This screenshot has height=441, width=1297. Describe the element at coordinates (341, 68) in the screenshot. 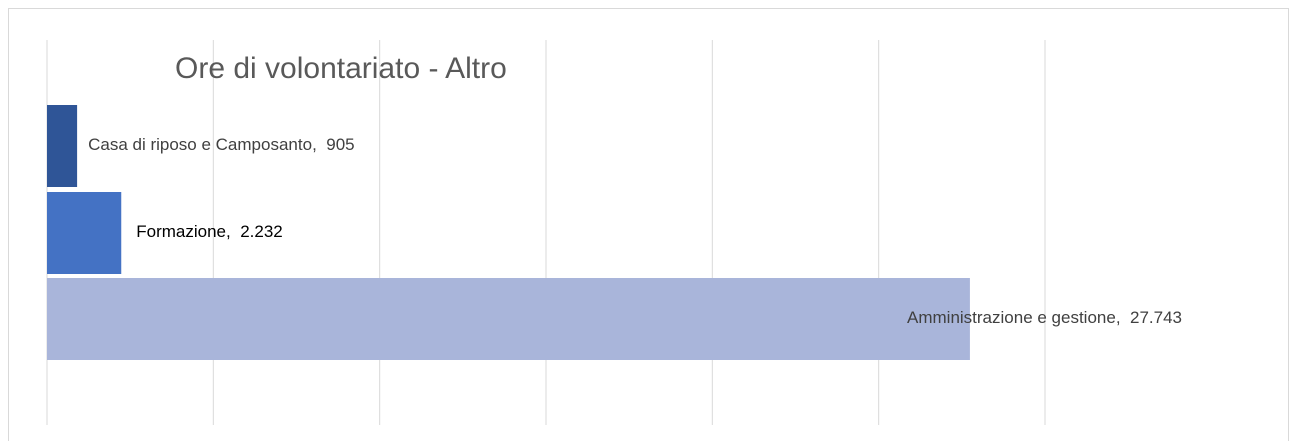

I see `chart-title: Ore di volontariato - Altro` at that location.